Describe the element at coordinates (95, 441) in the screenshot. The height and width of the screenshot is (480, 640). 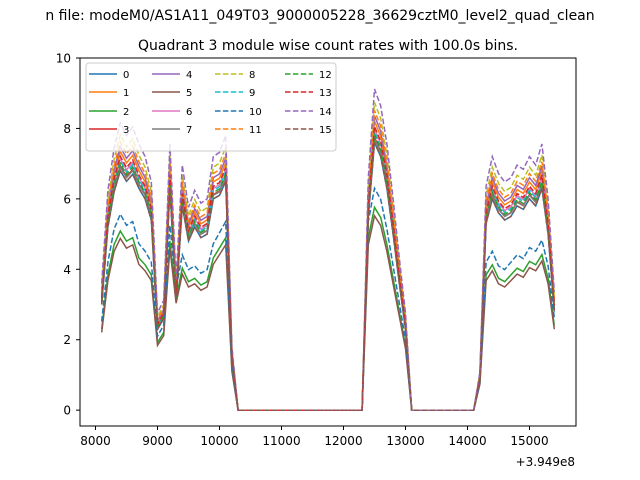
I see `x-tick-label: 8000` at that location.